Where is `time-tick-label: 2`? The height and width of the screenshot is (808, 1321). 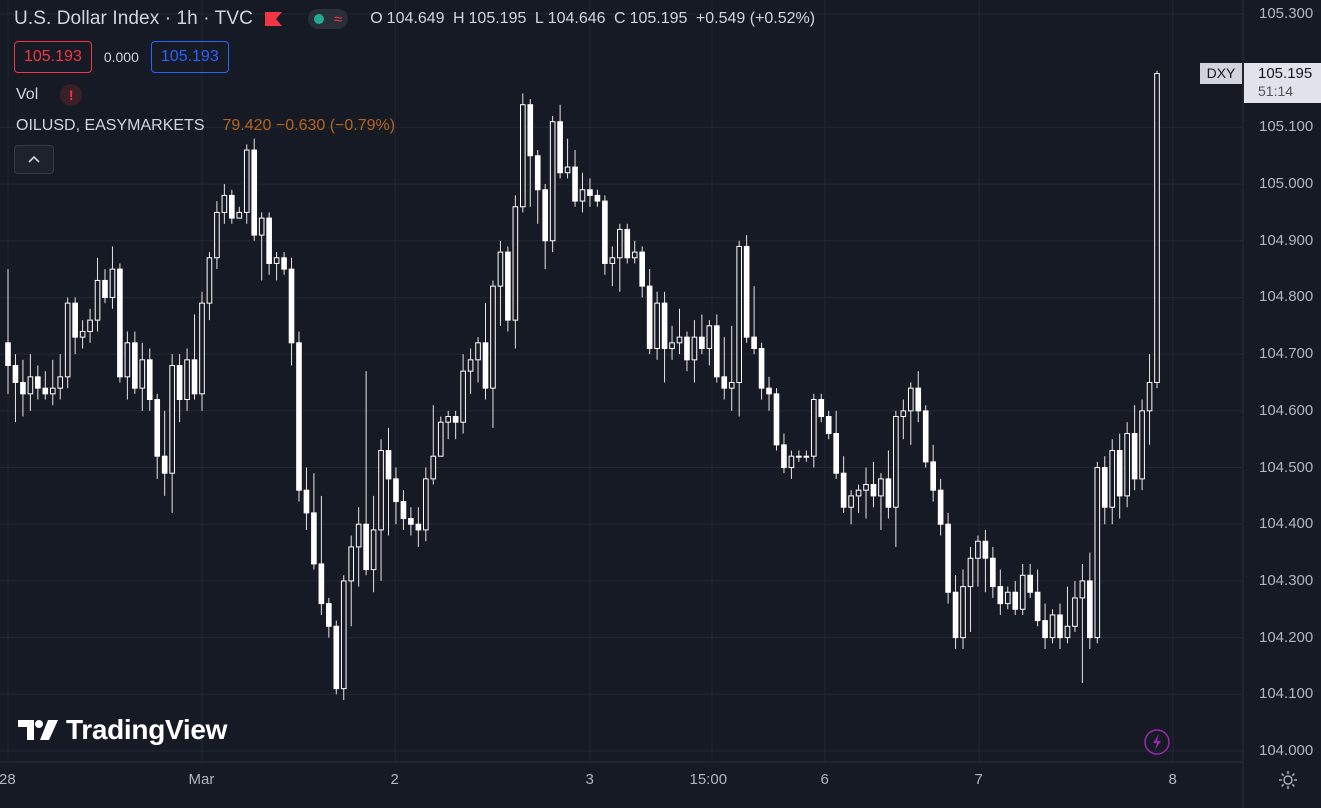
time-tick-label: 2 is located at coordinates (394, 779).